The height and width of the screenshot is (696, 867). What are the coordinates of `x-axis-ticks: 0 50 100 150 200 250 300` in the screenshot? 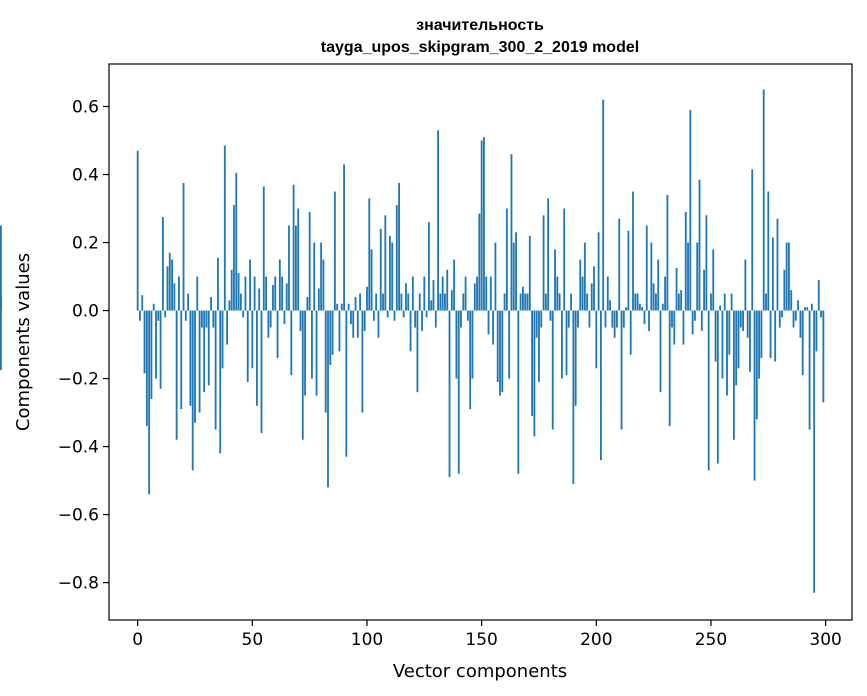 It's located at (487, 635).